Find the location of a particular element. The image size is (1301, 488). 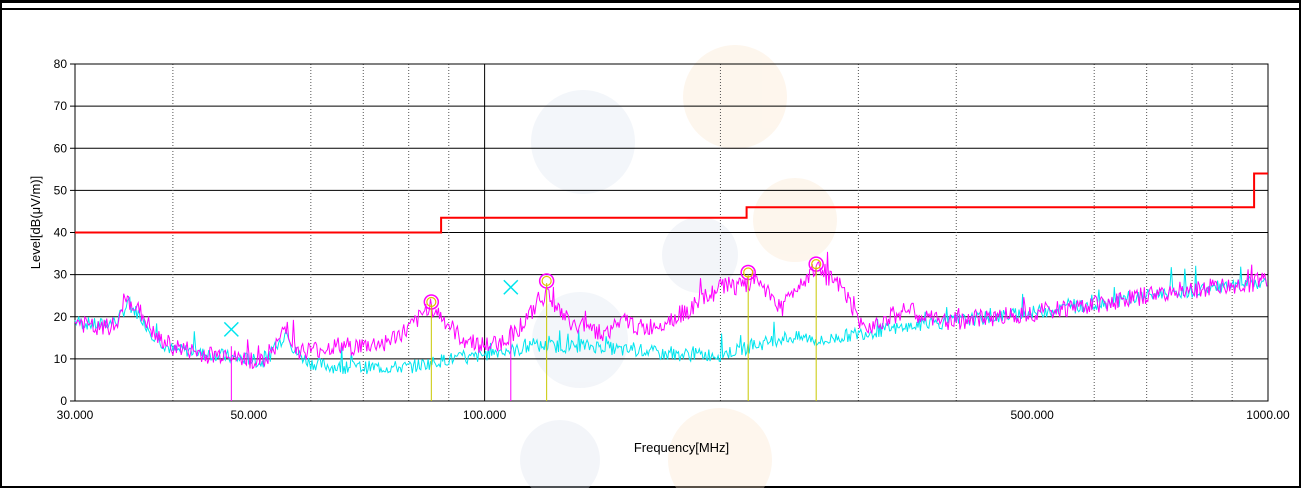

x-tick-label: 100.000 is located at coordinates (485, 415).